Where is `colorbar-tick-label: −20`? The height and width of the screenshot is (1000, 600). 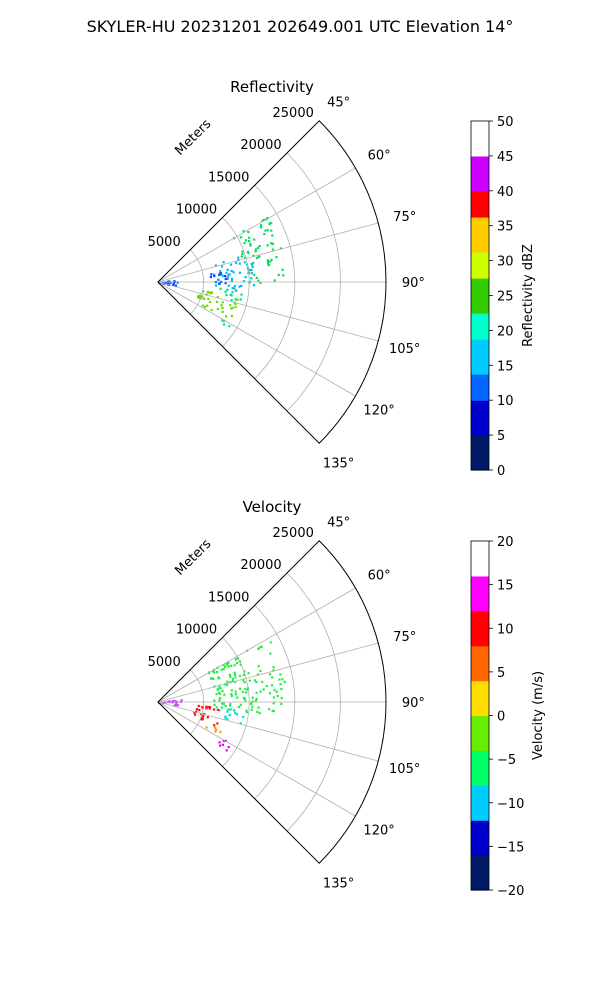 colorbar-tick-label: −20 is located at coordinates (510, 891).